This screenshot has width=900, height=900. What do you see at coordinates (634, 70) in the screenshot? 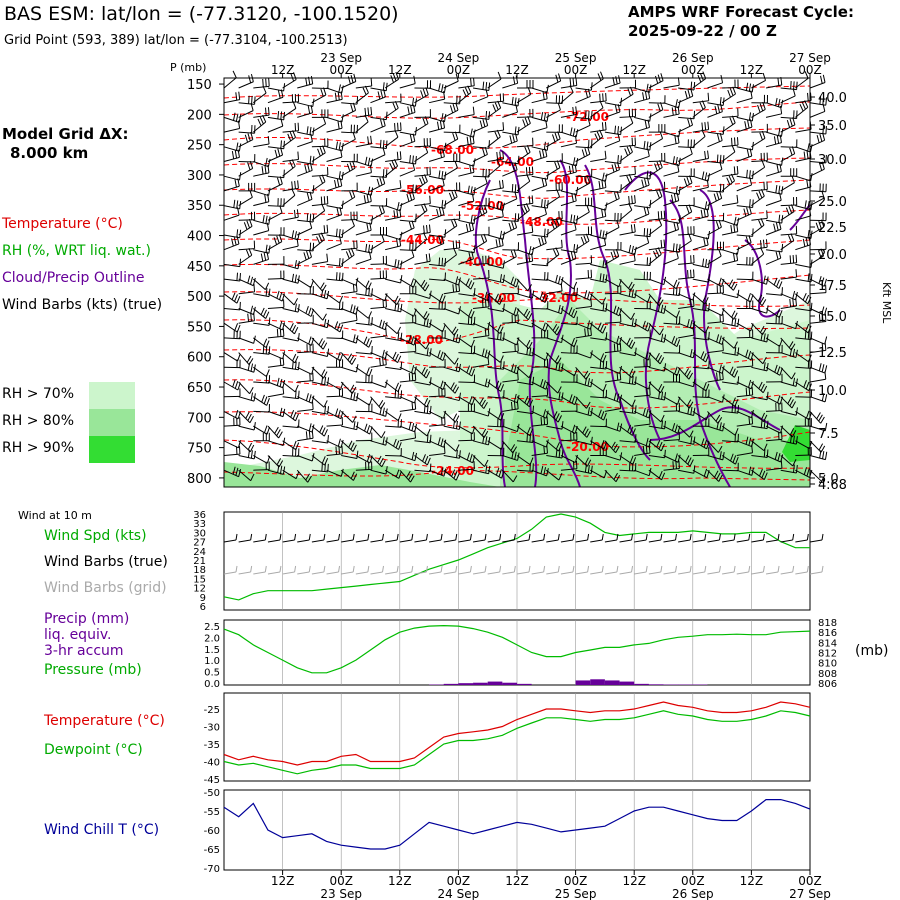
I see `time-tick-top-label-6: 12Z` at bounding box center [634, 70].